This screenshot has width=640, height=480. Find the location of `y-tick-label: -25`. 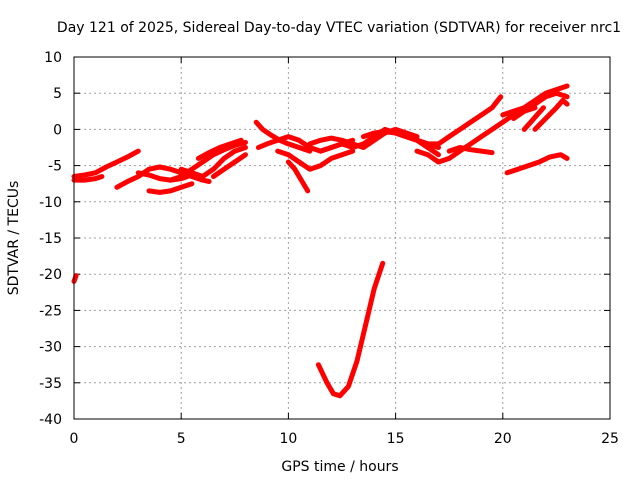

y-tick-label: -25 is located at coordinates (50, 311).